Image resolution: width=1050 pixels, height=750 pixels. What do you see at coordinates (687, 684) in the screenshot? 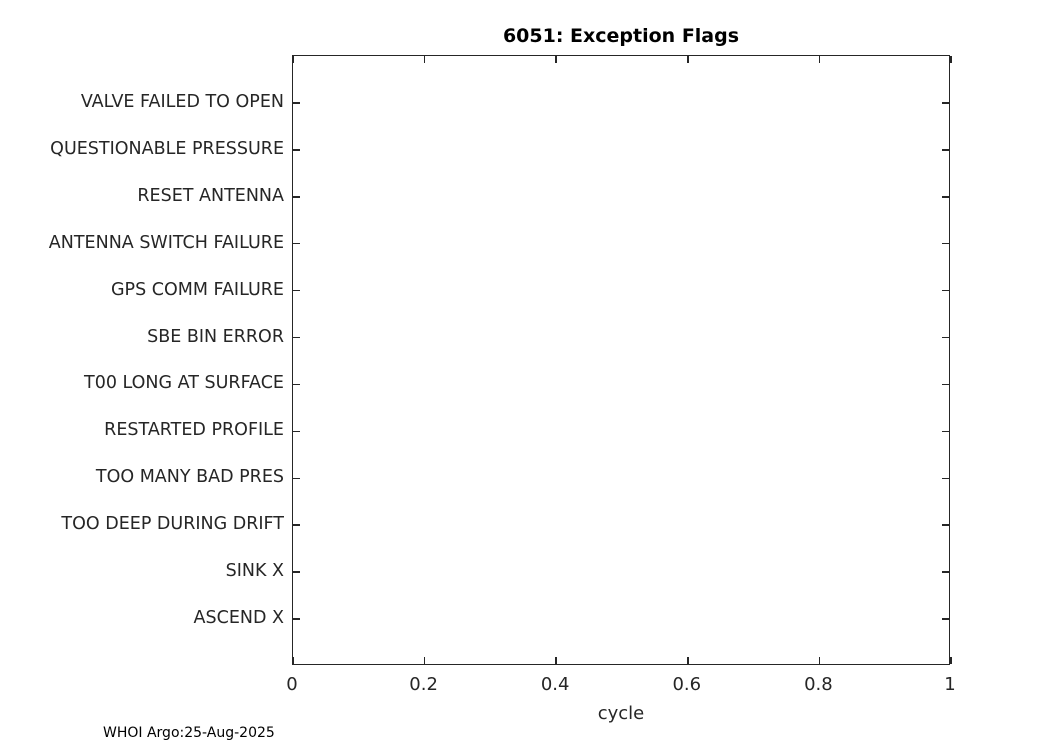
I see `x-tick-label: 0.6` at bounding box center [687, 684].